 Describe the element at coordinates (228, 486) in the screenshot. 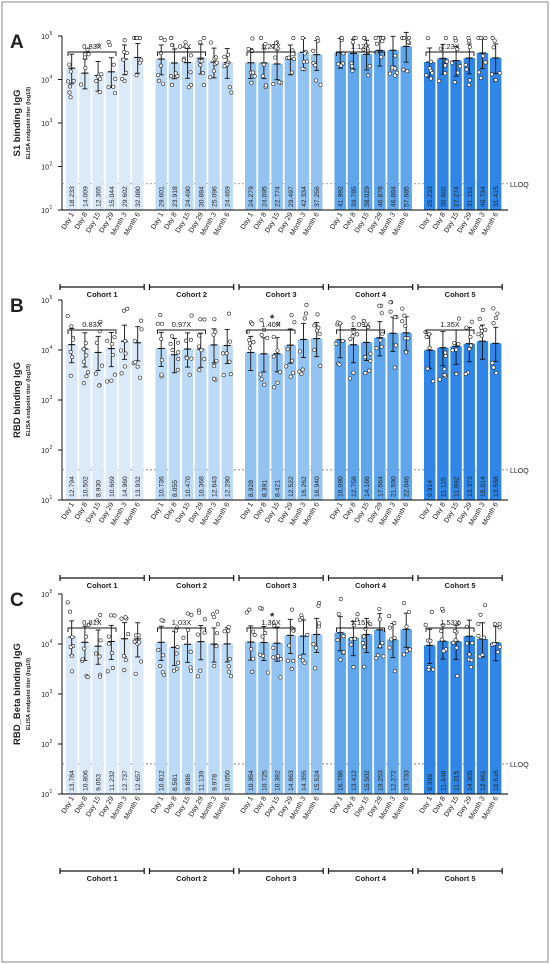

I see `bar-value-label: 12.290` at that location.